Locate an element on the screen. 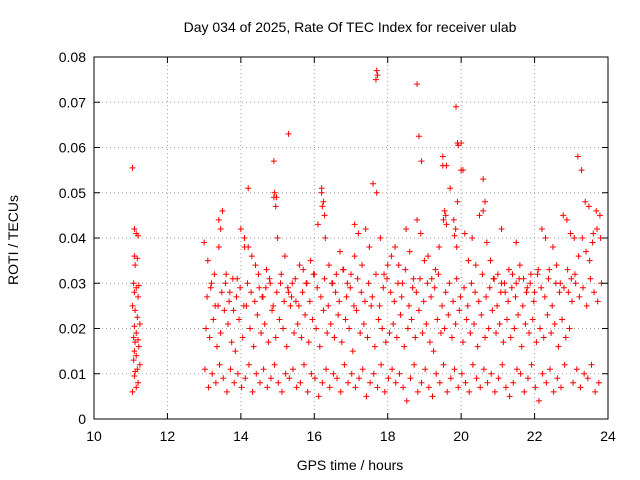 The height and width of the screenshot is (480, 640). y-tick-label: 0.03 is located at coordinates (72, 283).